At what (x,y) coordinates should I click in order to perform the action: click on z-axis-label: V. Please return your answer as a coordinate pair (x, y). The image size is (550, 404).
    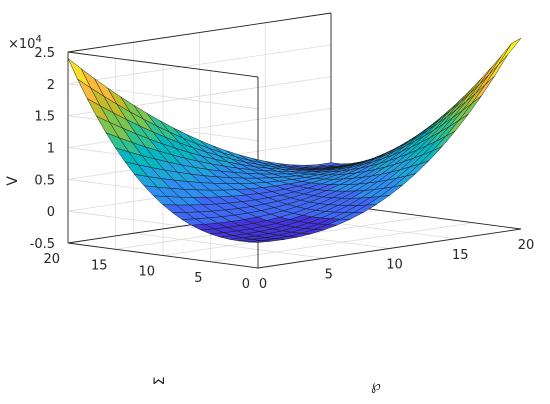
    Looking at the image, I should click on (13, 181).